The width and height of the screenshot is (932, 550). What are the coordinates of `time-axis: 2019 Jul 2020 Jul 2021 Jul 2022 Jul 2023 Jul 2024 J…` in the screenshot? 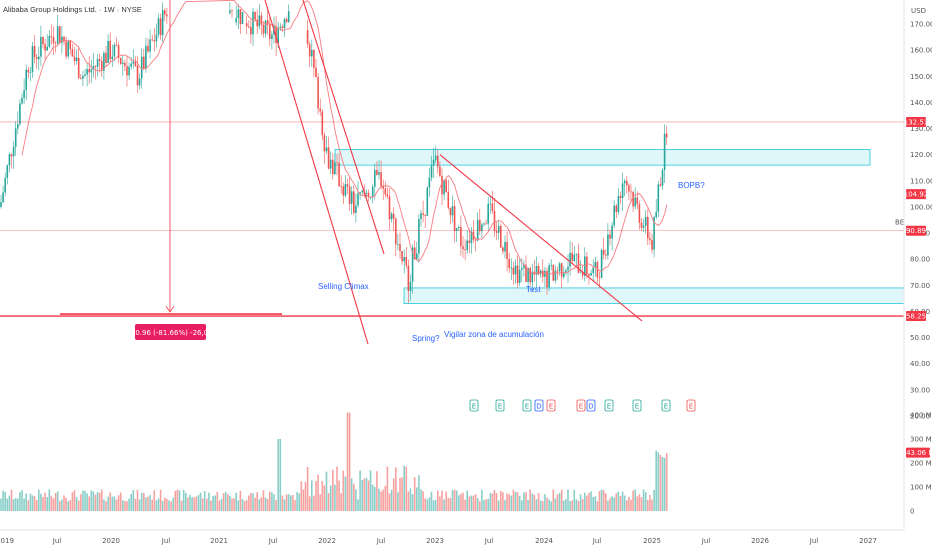 It's located at (438, 541).